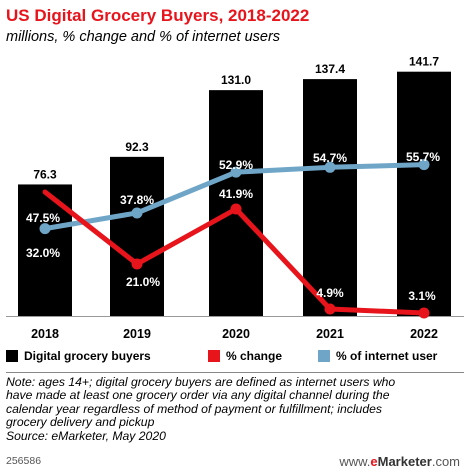 This screenshot has width=470, height=473. Describe the element at coordinates (87, 356) in the screenshot. I see `legend-label-buyers: Digital grocery buyers` at that location.